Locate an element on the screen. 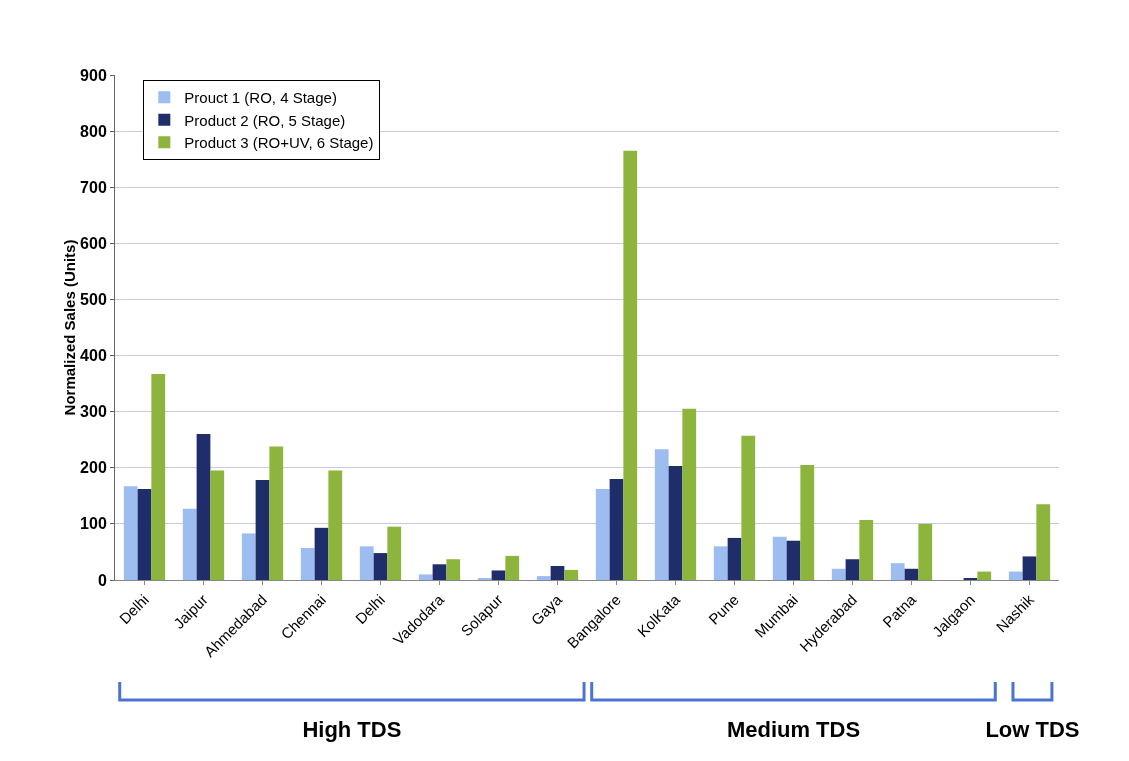 The width and height of the screenshot is (1129, 761). y-tick-label: 200 is located at coordinates (93, 468).